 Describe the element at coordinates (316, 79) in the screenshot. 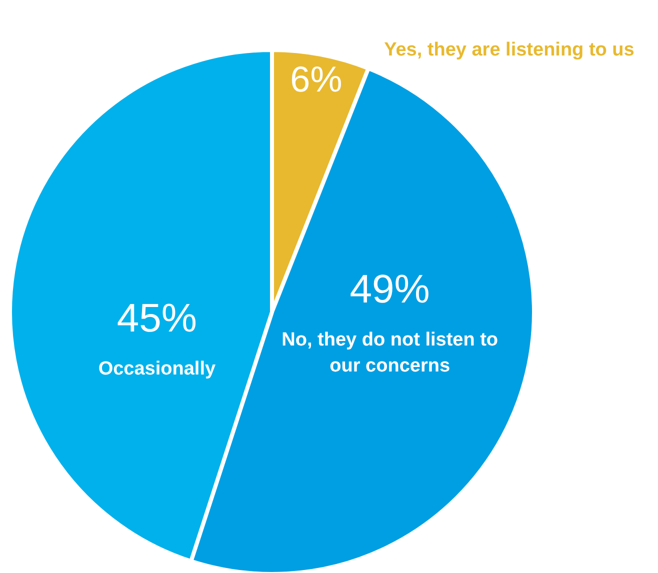

I see `data-label: 6%` at that location.